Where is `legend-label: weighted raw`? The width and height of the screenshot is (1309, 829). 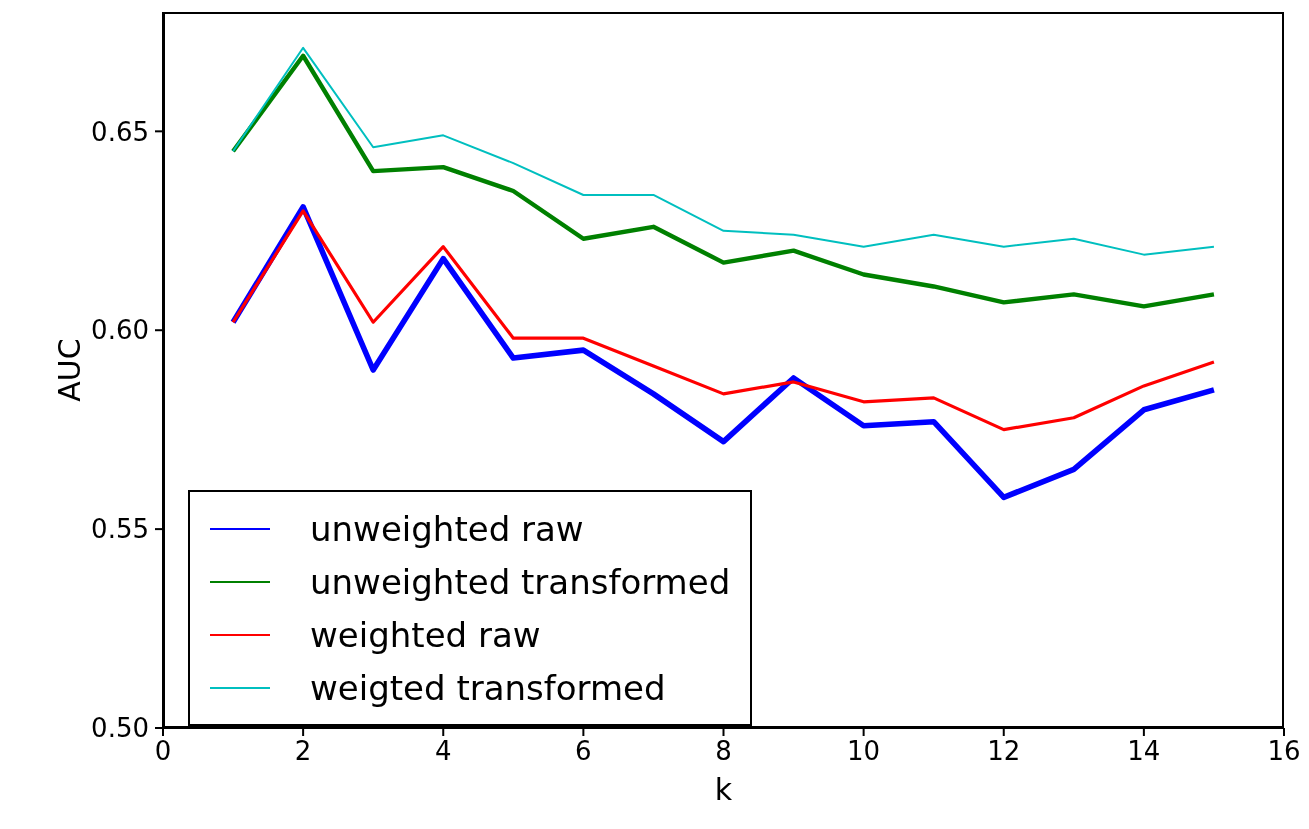 legend-label: weighted raw is located at coordinates (425, 634).